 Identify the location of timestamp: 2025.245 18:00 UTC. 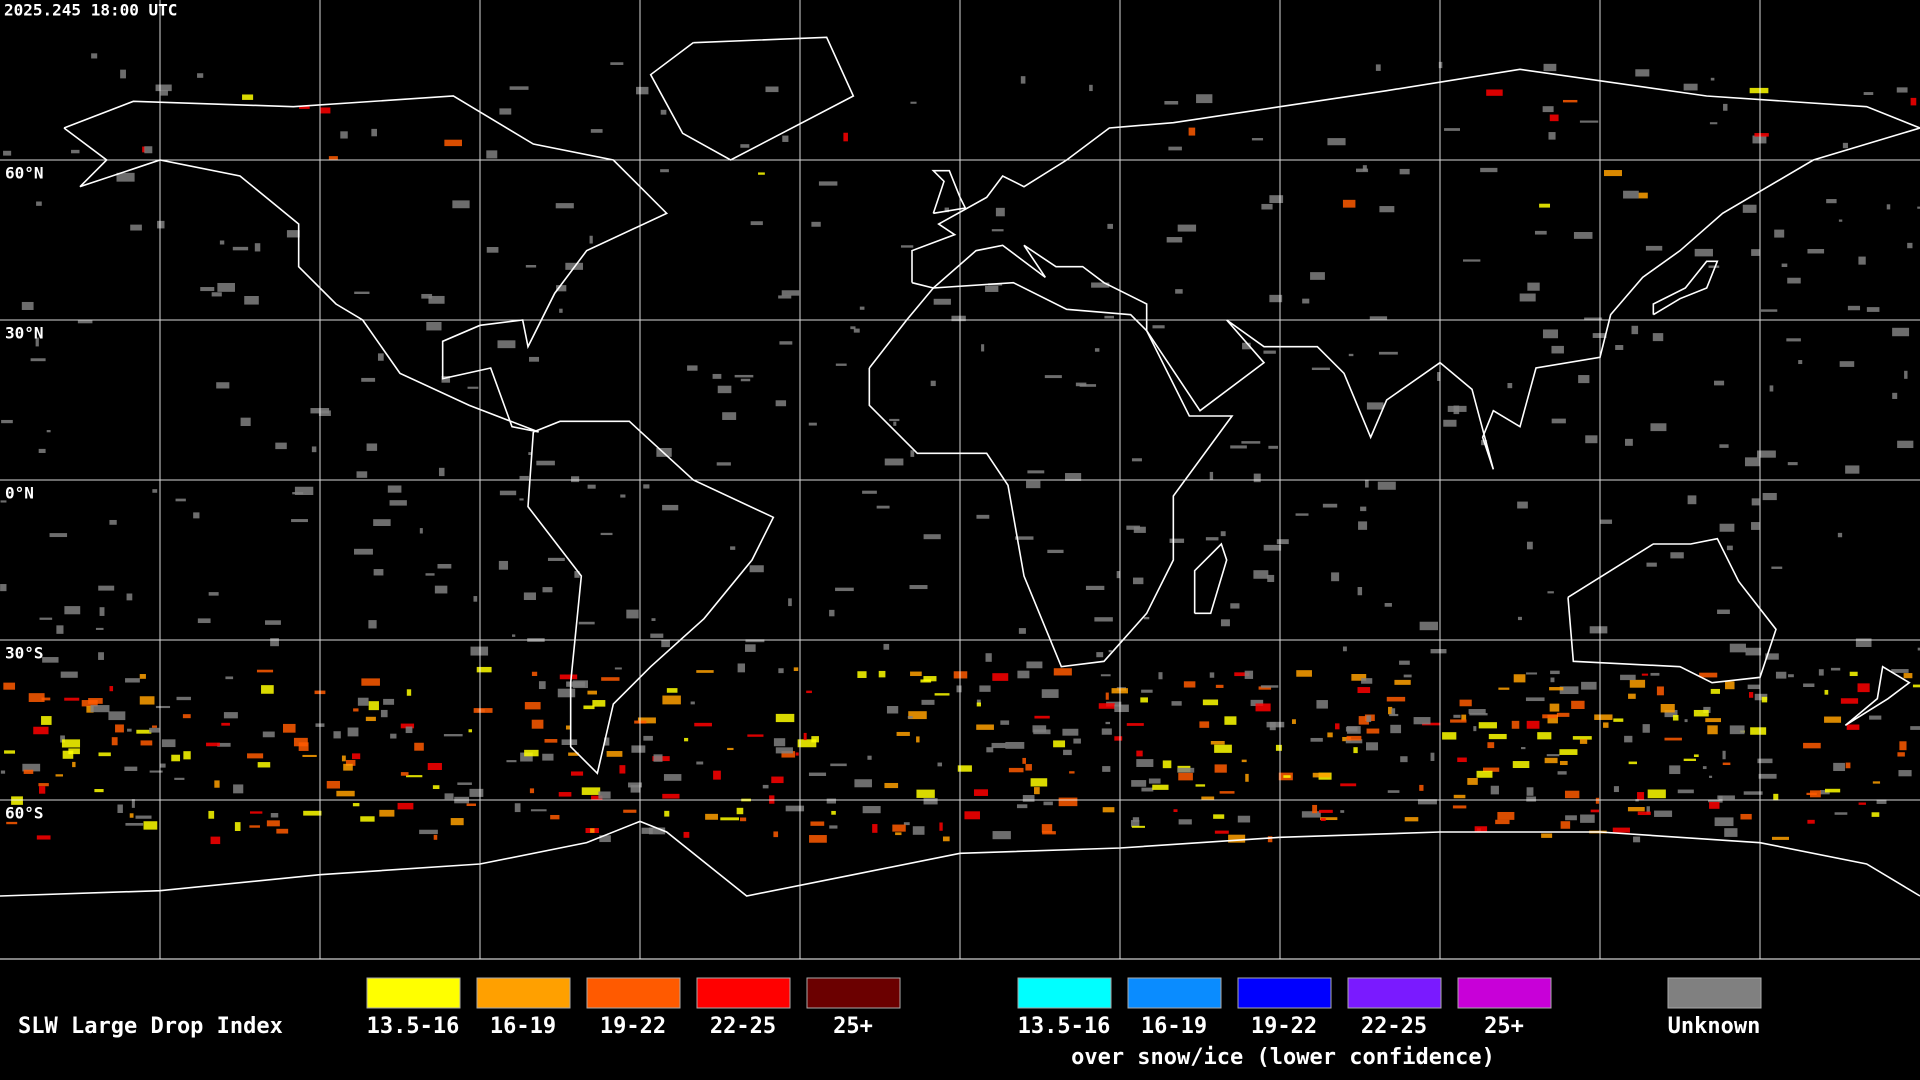
(90, 10).